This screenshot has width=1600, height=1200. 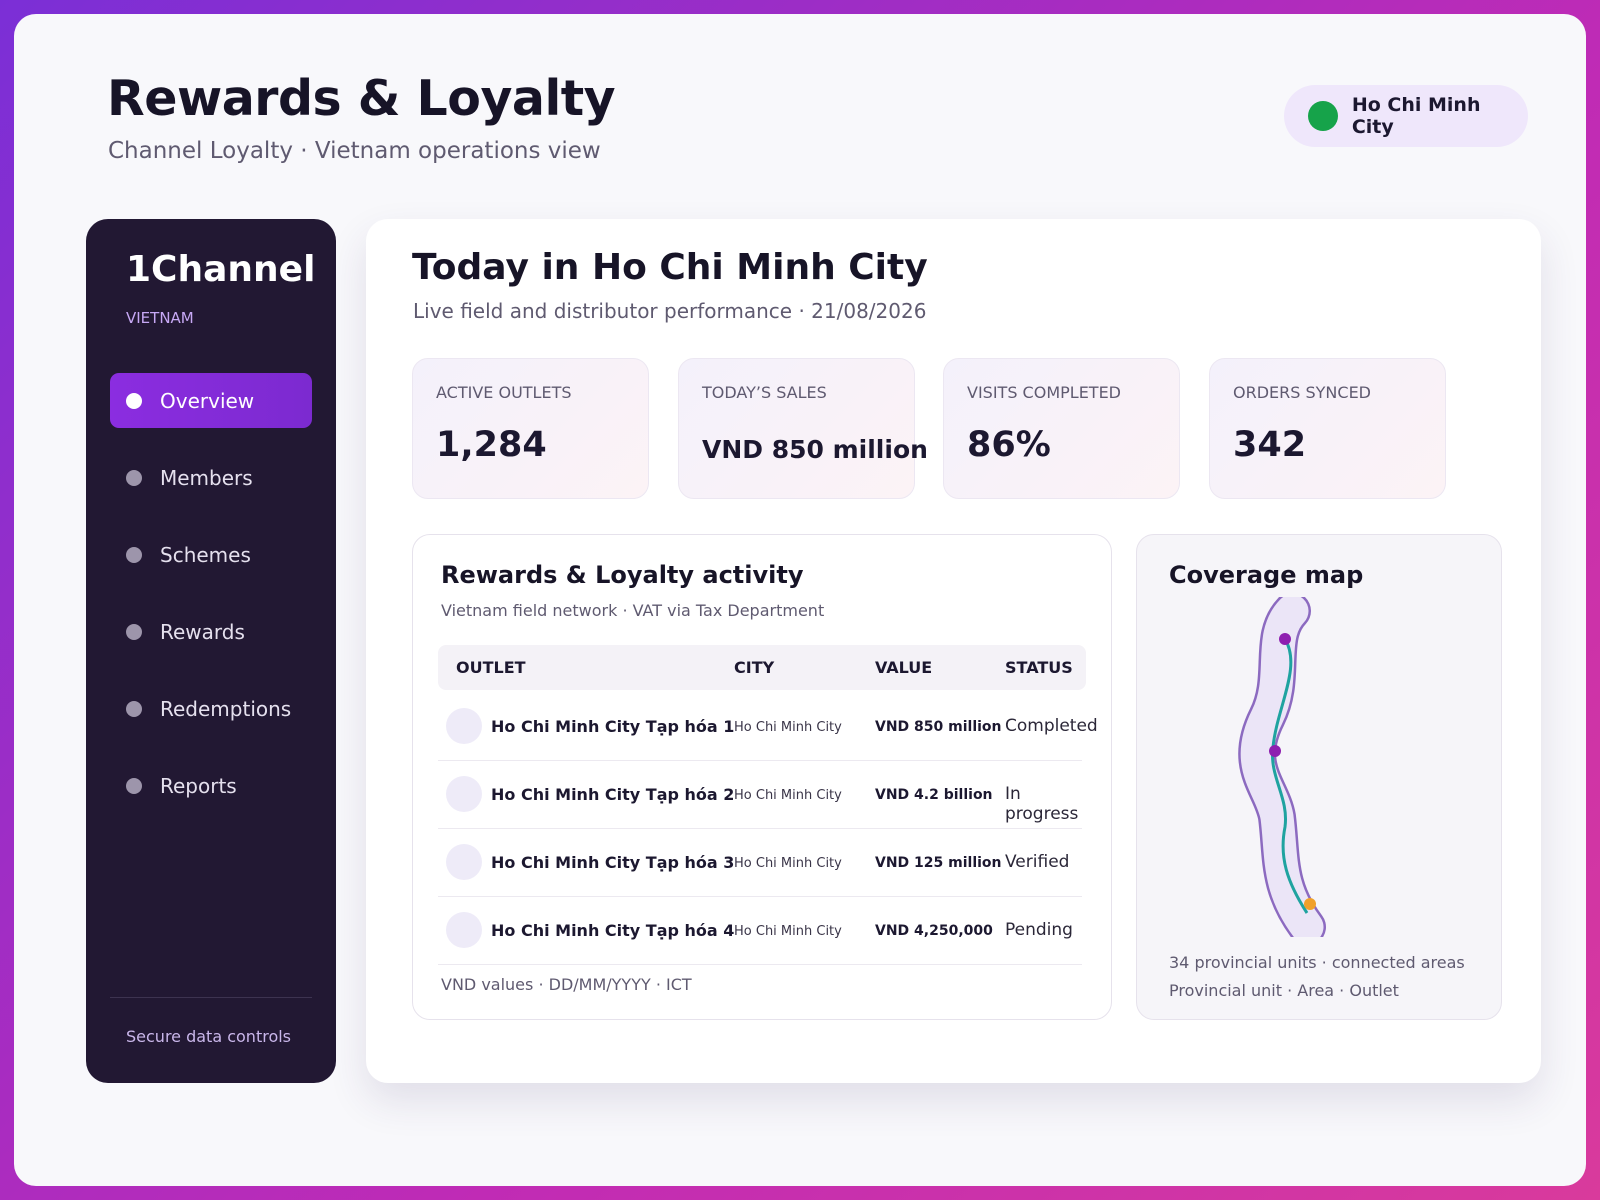 What do you see at coordinates (491, 667) in the screenshot?
I see `column-header: OUTLET` at bounding box center [491, 667].